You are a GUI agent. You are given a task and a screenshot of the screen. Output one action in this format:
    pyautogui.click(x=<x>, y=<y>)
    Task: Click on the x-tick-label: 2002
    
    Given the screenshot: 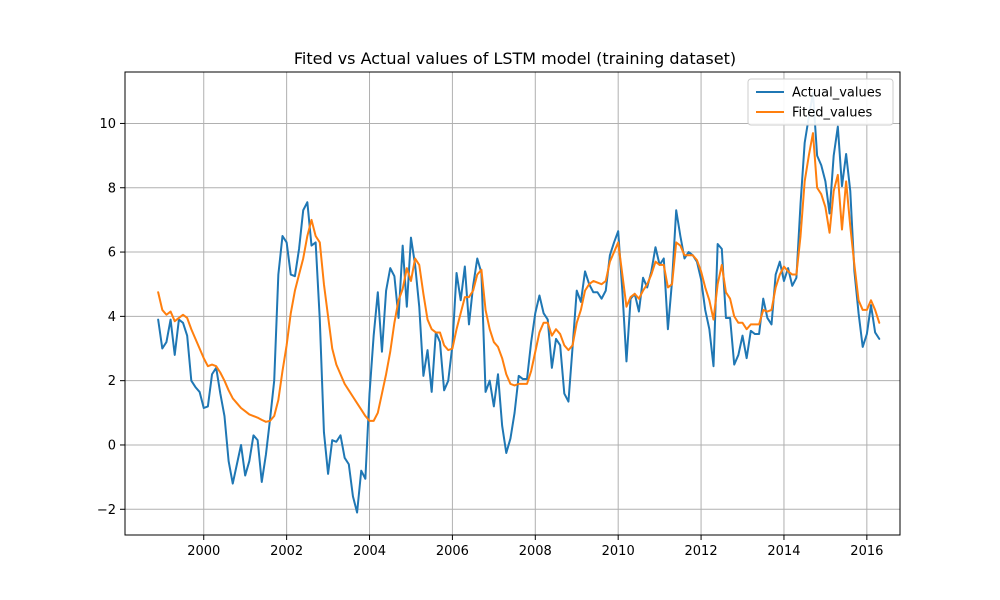 What is the action you would take?
    pyautogui.click(x=286, y=551)
    